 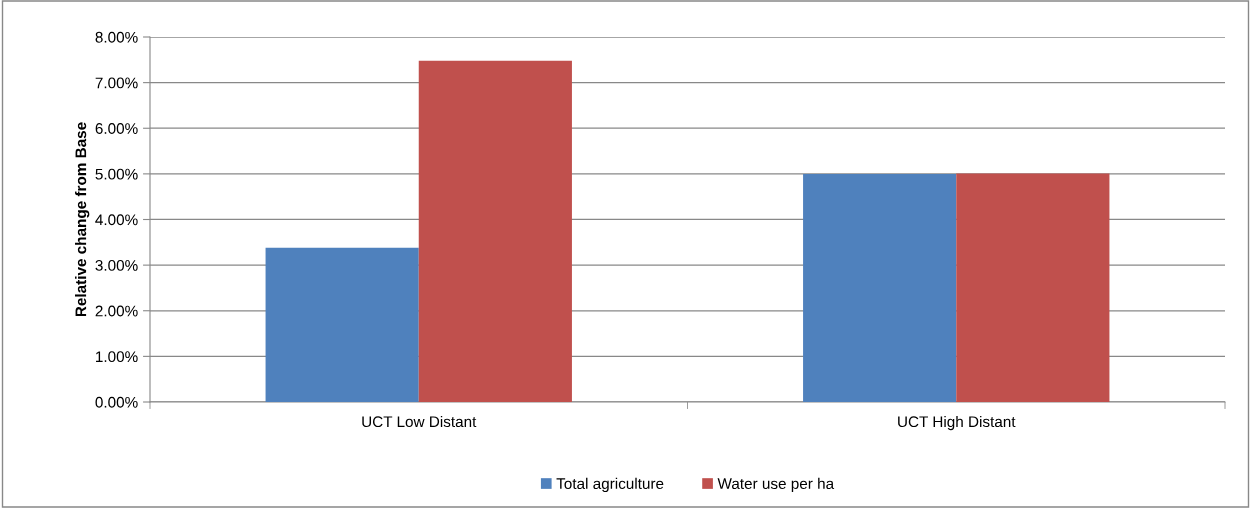 What do you see at coordinates (957, 423) in the screenshot?
I see `x-tick-label: UCT High Distant` at bounding box center [957, 423].